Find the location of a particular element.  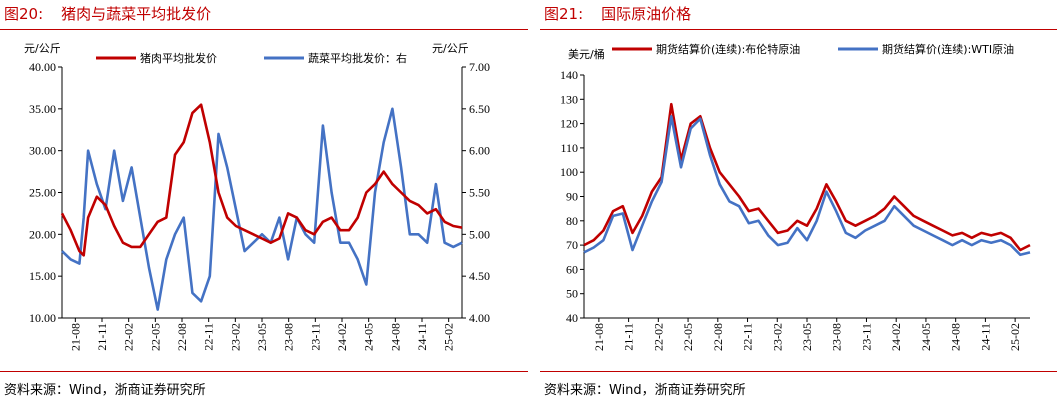

right-y-tick-label: 7.00 is located at coordinates (479, 67).